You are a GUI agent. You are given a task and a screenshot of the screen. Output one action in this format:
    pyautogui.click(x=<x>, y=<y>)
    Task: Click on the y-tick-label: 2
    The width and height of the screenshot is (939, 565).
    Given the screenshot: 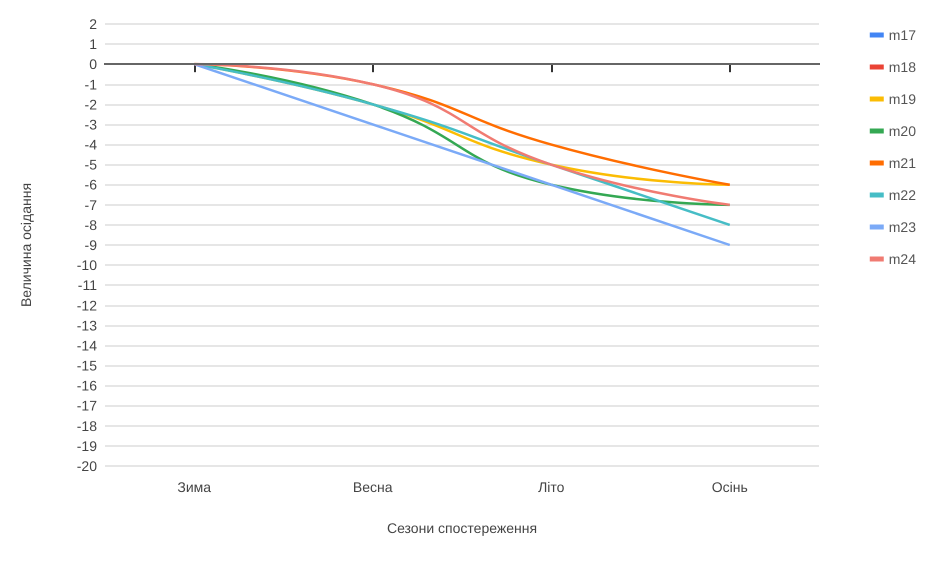 What is the action you would take?
    pyautogui.click(x=93, y=24)
    